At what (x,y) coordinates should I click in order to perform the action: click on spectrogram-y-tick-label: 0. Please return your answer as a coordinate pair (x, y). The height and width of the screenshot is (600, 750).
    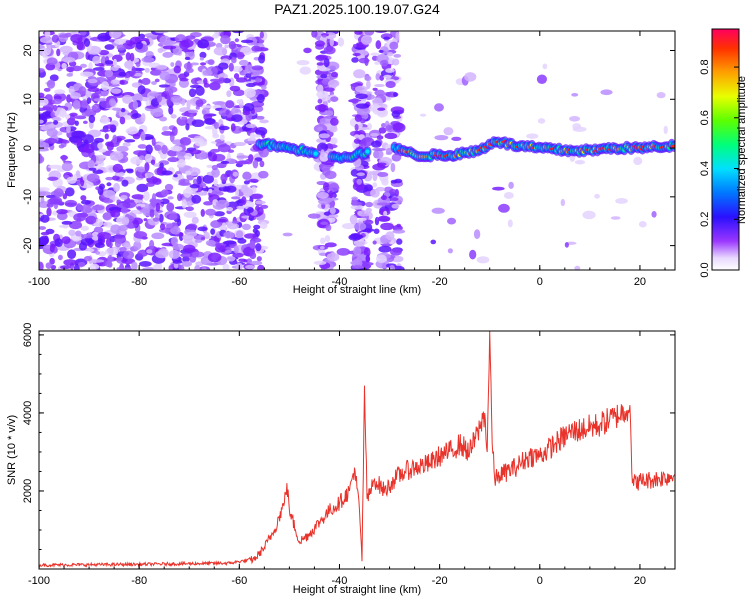
    Looking at the image, I should click on (28, 148).